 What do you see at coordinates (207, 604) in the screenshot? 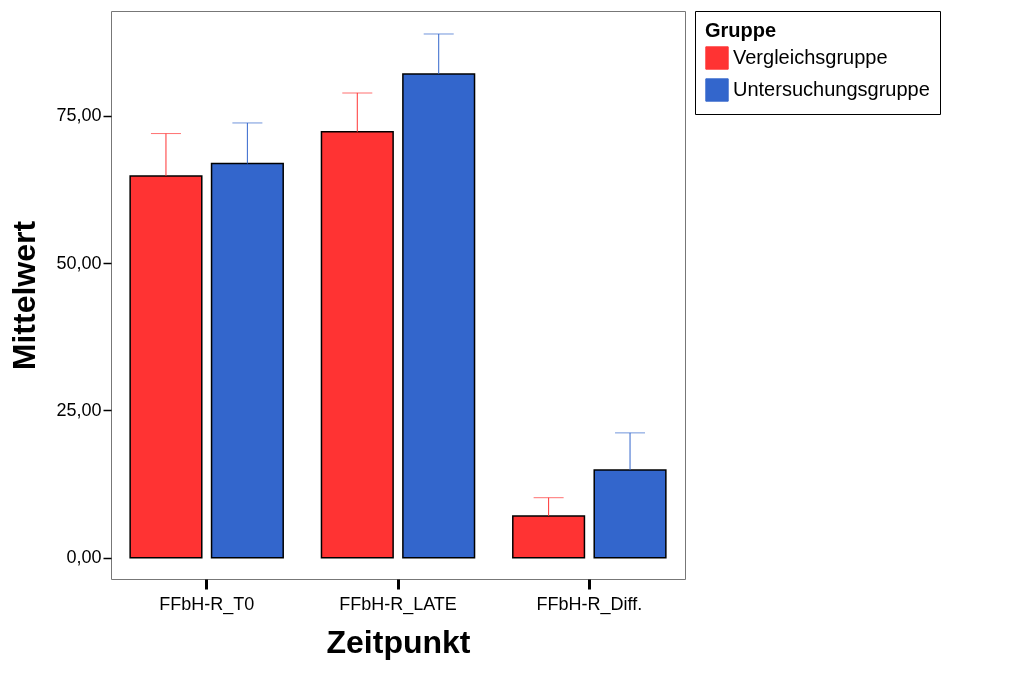
I see `x-tick-label: FFbH-R_T0` at bounding box center [207, 604].